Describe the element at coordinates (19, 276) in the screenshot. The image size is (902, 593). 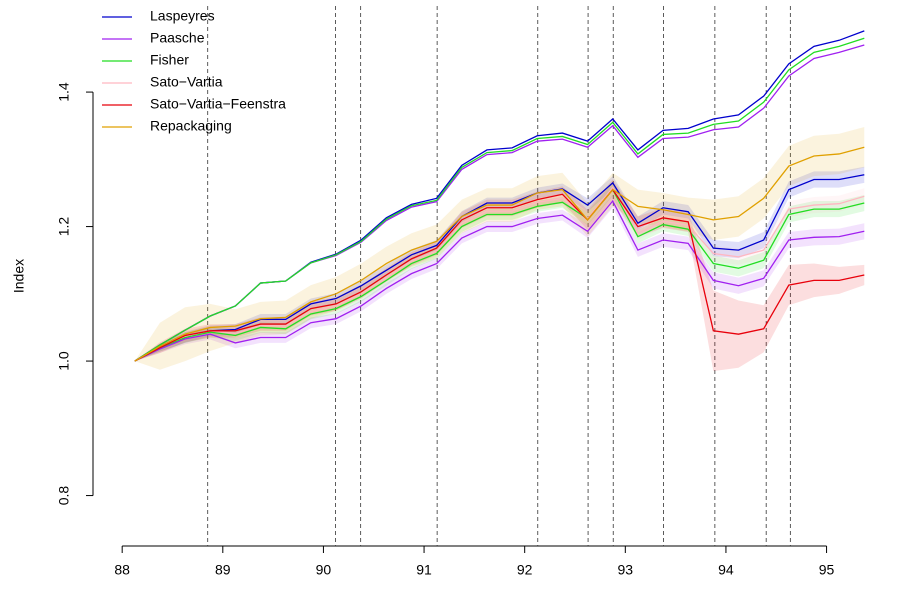
I see `y-axis-label: Index` at that location.